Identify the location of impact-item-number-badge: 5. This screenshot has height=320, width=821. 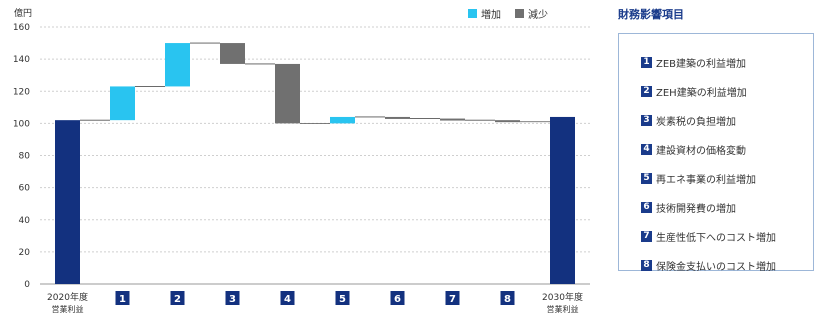
(646, 178).